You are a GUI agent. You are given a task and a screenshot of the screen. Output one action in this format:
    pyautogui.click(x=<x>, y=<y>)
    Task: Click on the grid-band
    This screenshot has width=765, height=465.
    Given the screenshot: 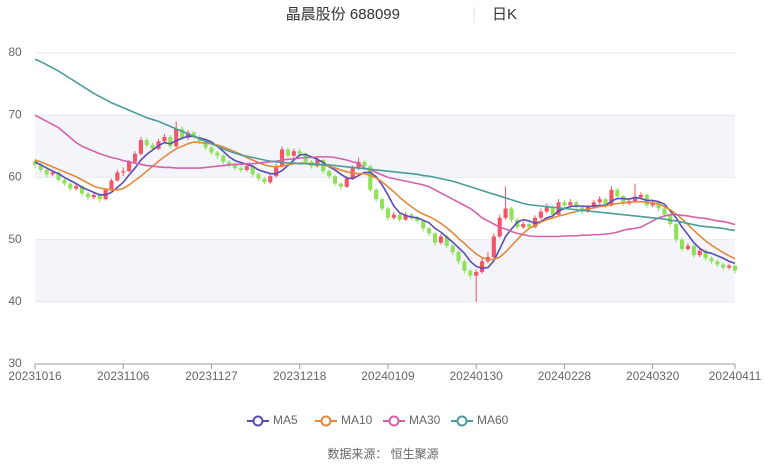 What is the action you would take?
    pyautogui.click(x=385, y=270)
    